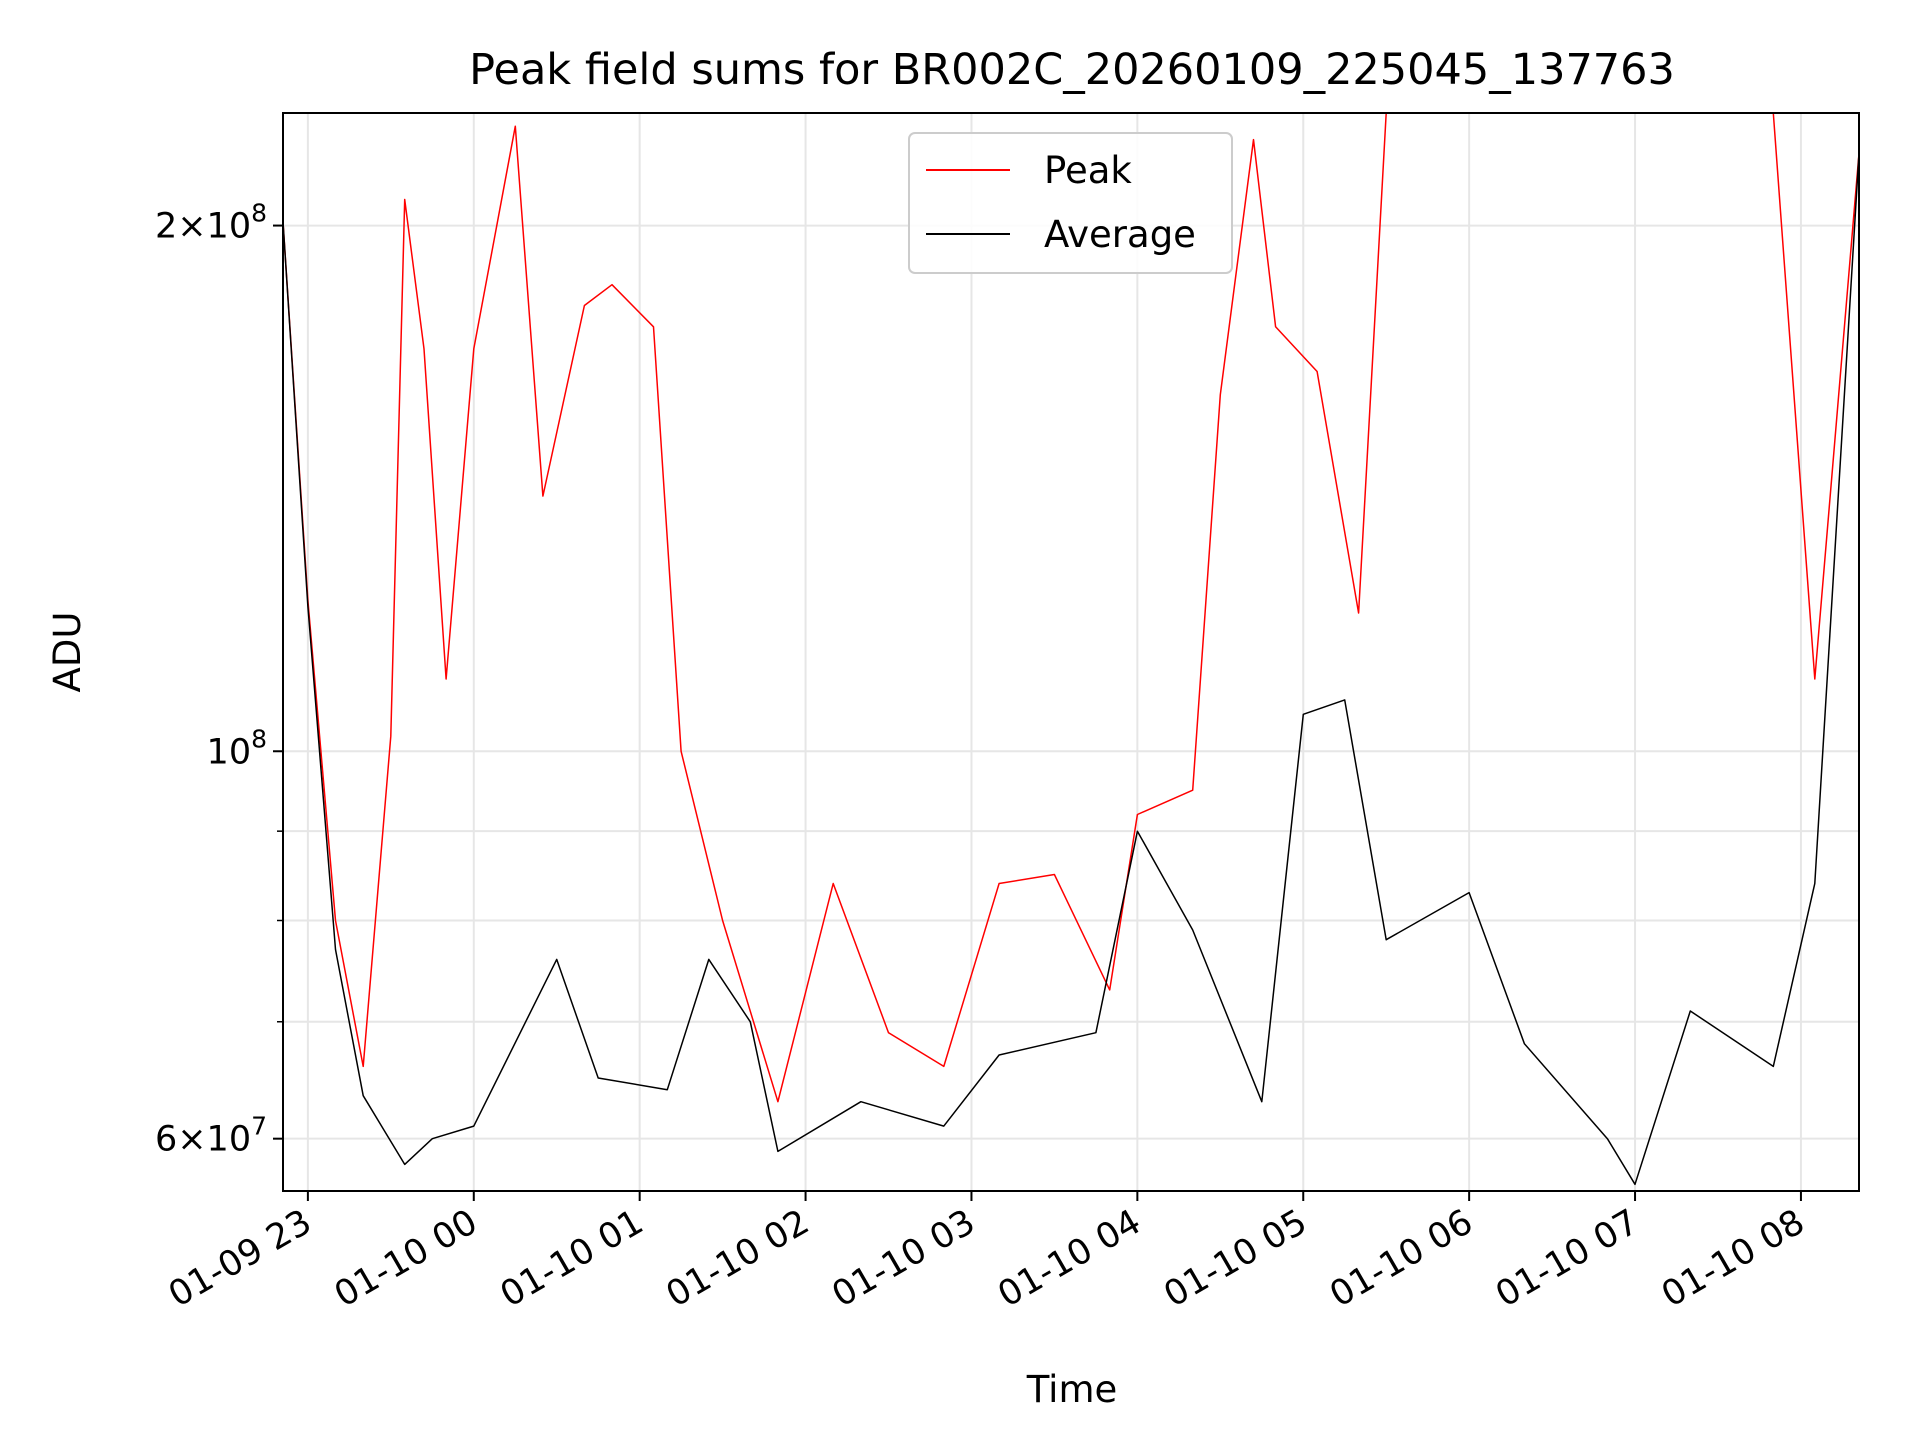  What do you see at coordinates (67, 652) in the screenshot?
I see `y-axis-label: ADU` at bounding box center [67, 652].